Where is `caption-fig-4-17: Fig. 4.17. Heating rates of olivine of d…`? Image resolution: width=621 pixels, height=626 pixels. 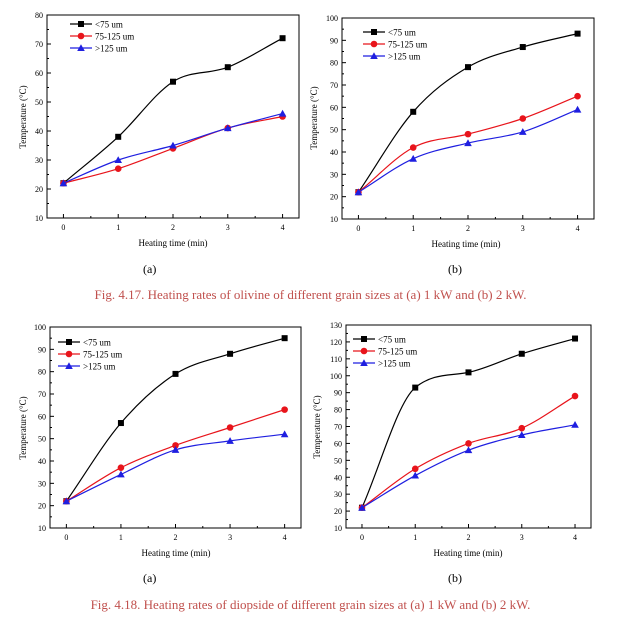
caption-fig-4-17: Fig. 4.17. Heating rates of olivine of d… is located at coordinates (310, 294).